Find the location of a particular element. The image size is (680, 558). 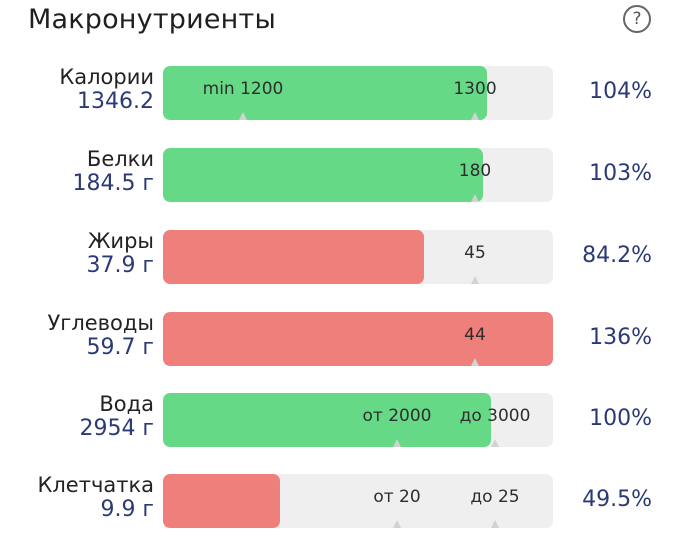

nutrient-value: 2954 г is located at coordinates (116, 428).